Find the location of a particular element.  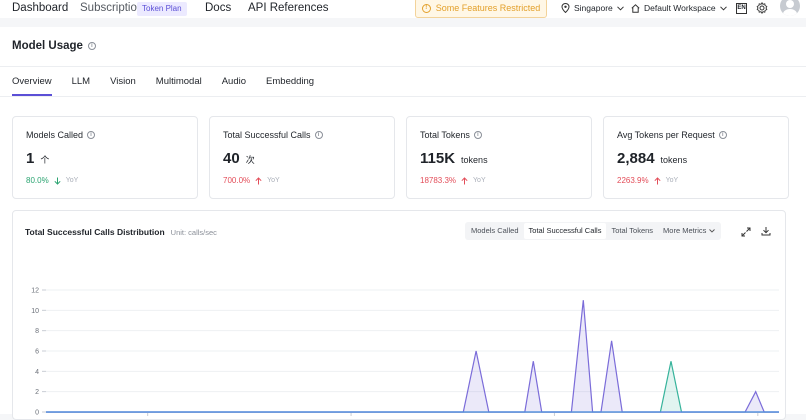

tab-vision: Vision is located at coordinates (123, 81).